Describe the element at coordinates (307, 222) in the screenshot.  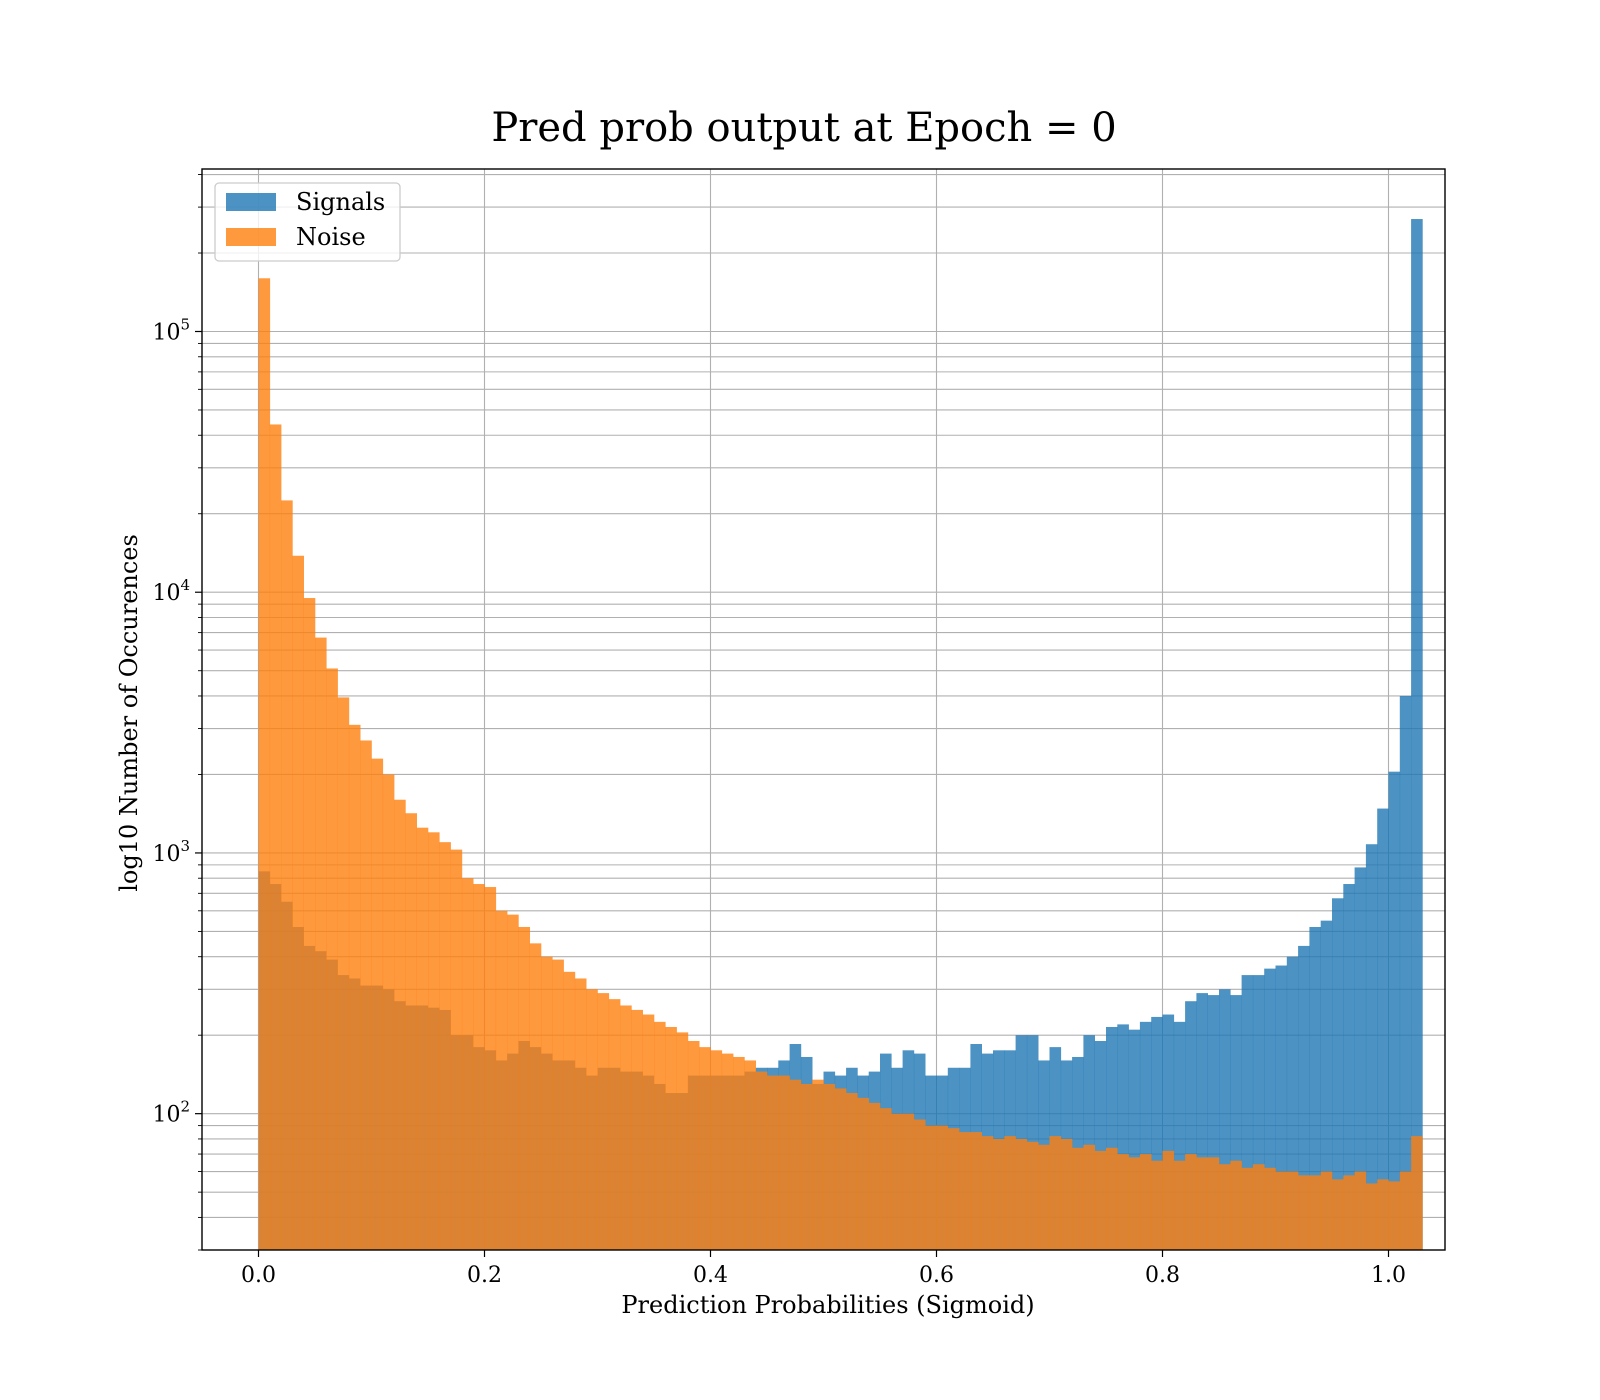
I see `legend: Signals Noise` at that location.